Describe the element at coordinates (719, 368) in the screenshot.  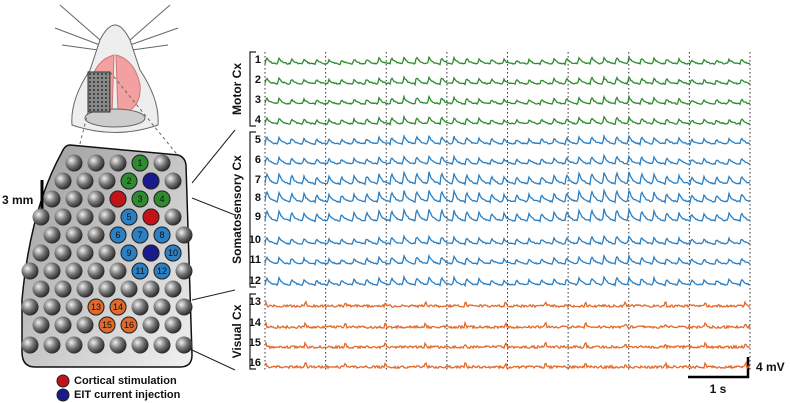
I see `time-scale-bar` at that location.